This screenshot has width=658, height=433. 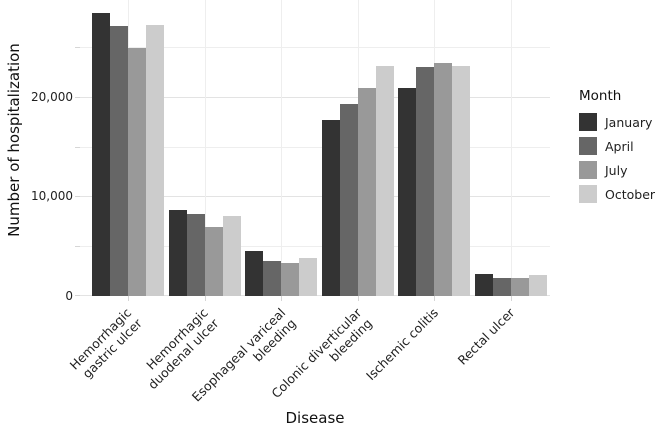 What do you see at coordinates (69, 296) in the screenshot?
I see `y-tick-label: 0` at bounding box center [69, 296].